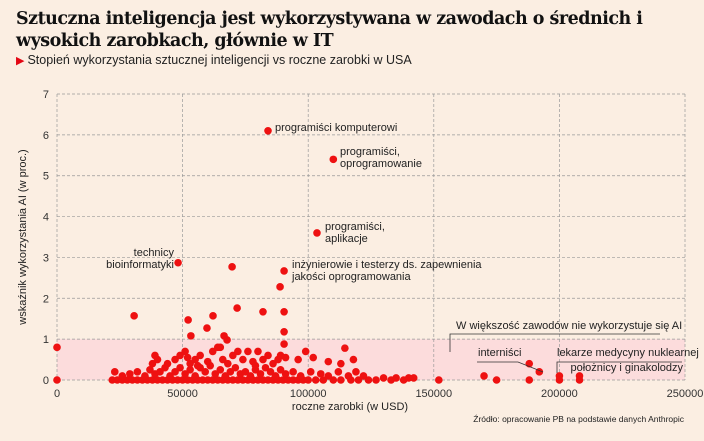 The width and height of the screenshot is (704, 441). I want to click on y-tick-label: 4, so click(46, 218).